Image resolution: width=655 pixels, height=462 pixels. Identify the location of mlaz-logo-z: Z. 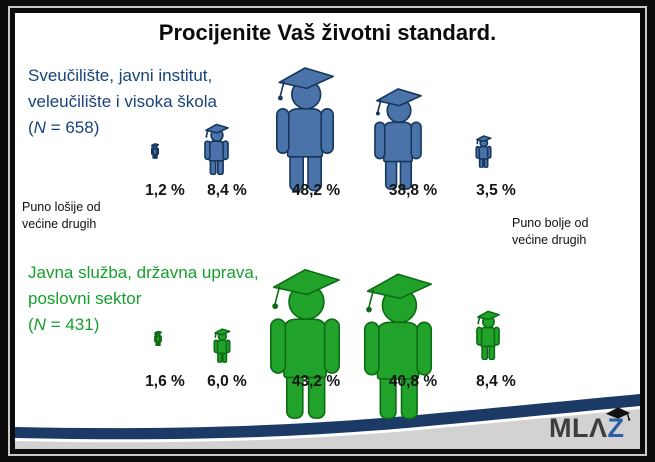
(616, 428).